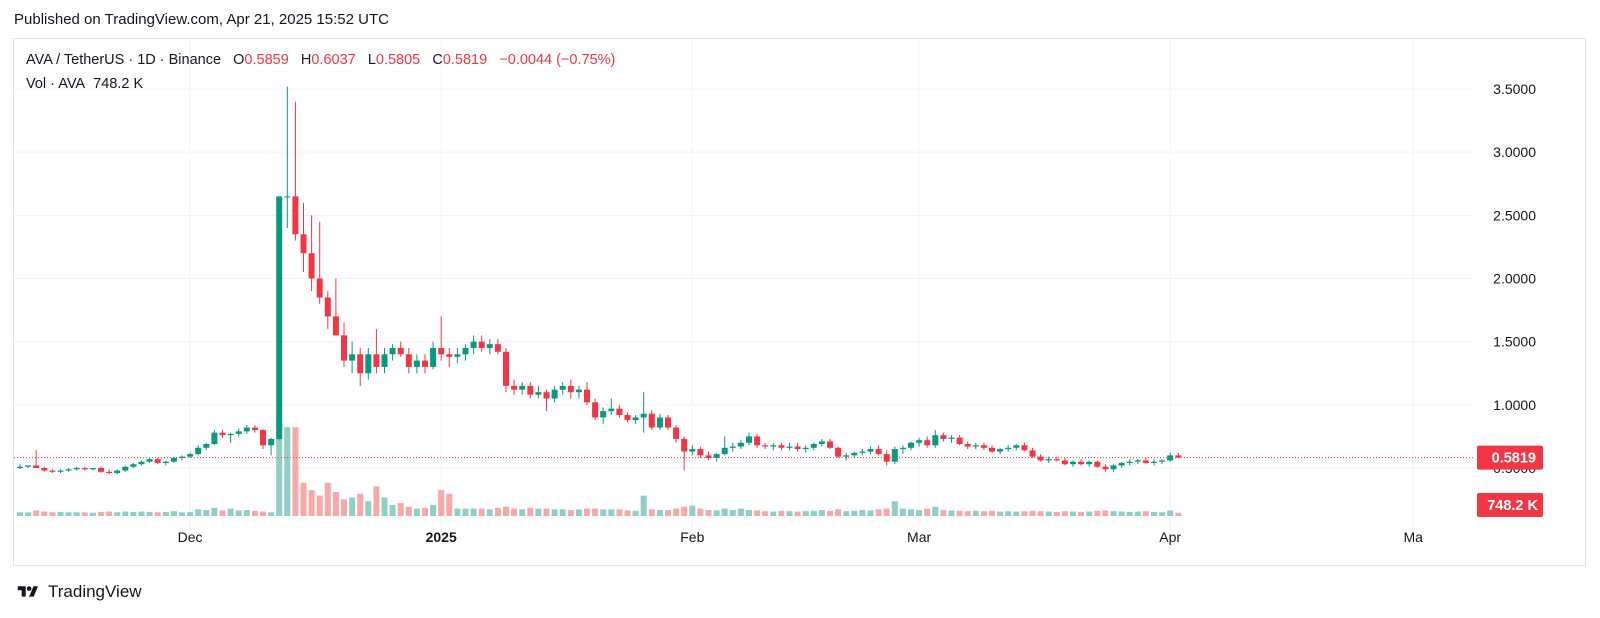  I want to click on tradingview-logo: TradingView, so click(78, 592).